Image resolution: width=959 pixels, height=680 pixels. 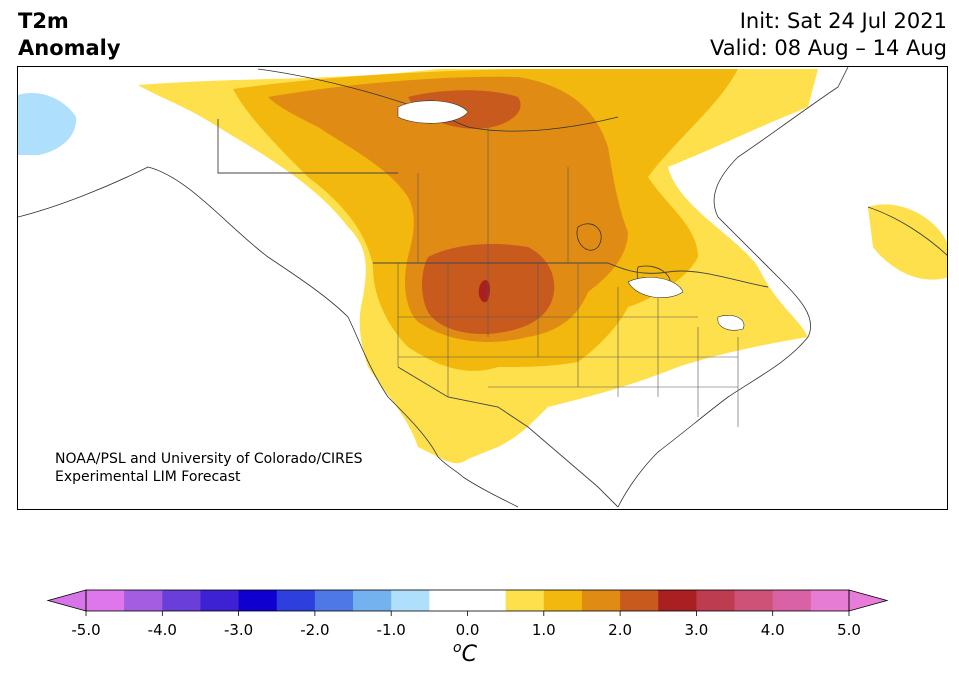 What do you see at coordinates (843, 21) in the screenshot?
I see `init-date: Init: Sat 24 Jul 2021` at bounding box center [843, 21].